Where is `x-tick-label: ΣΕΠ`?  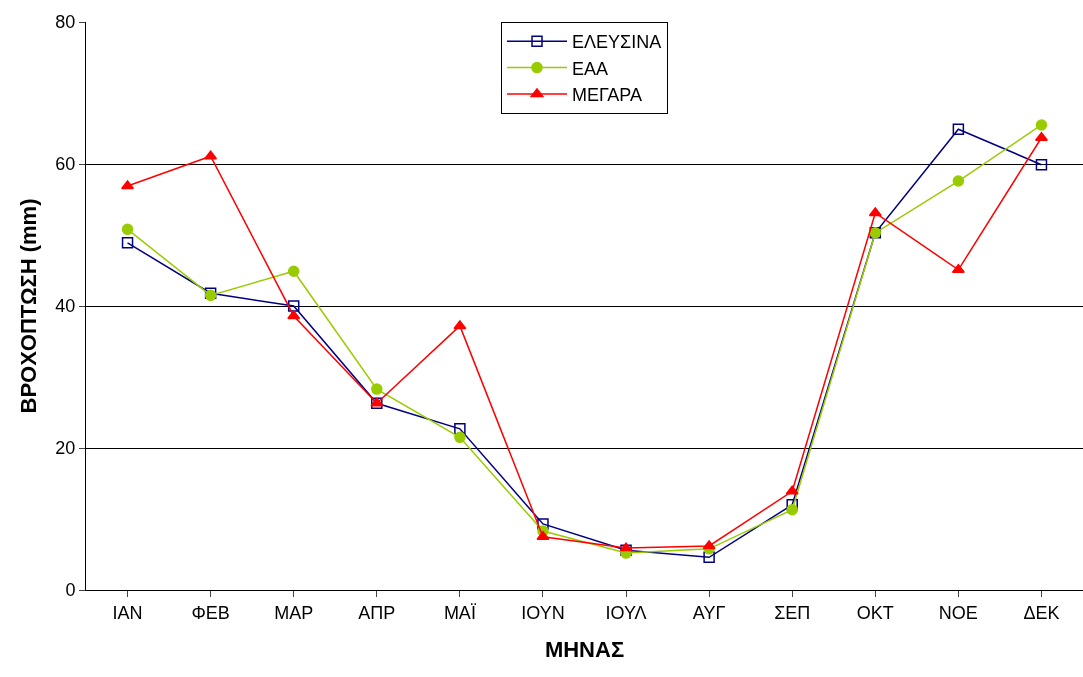
x-tick-label: ΣΕΠ is located at coordinates (792, 612).